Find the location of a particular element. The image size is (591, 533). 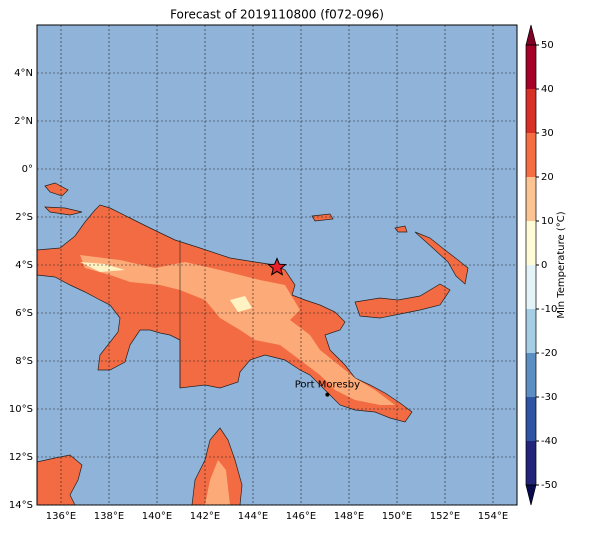

lat-tick-label: 10°S is located at coordinates (21, 409).